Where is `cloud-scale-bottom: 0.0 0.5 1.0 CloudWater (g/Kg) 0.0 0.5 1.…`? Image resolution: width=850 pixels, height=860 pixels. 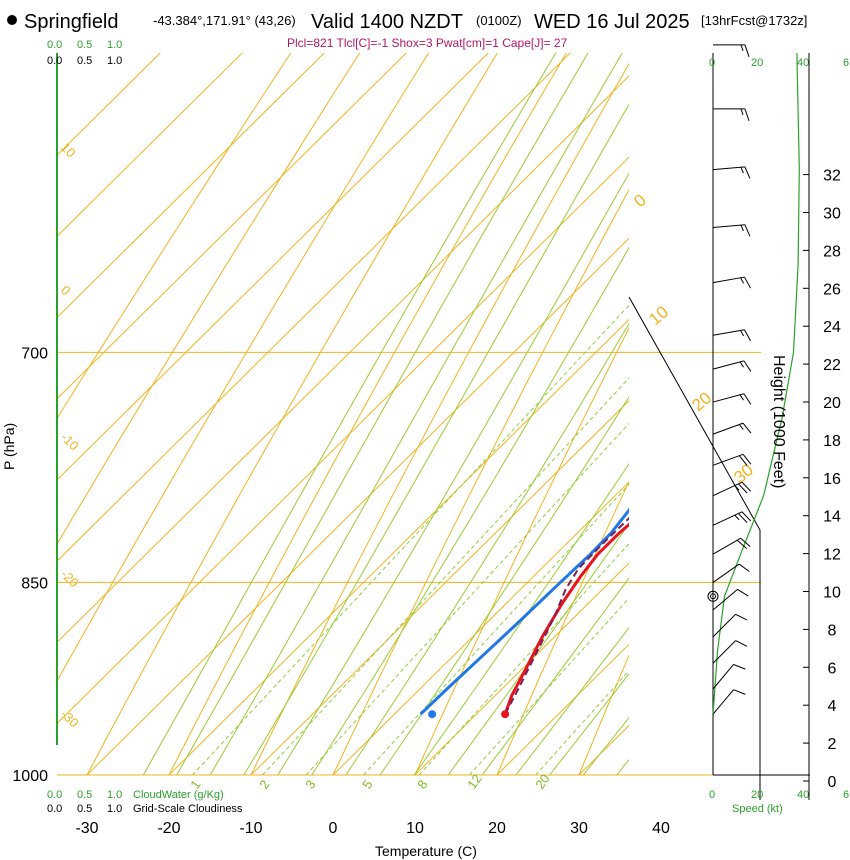
cloud-scale-bottom: 0.0 0.5 1.0 CloudWater (g/Kg) 0.0 0.5 1.… is located at coordinates (145, 802).